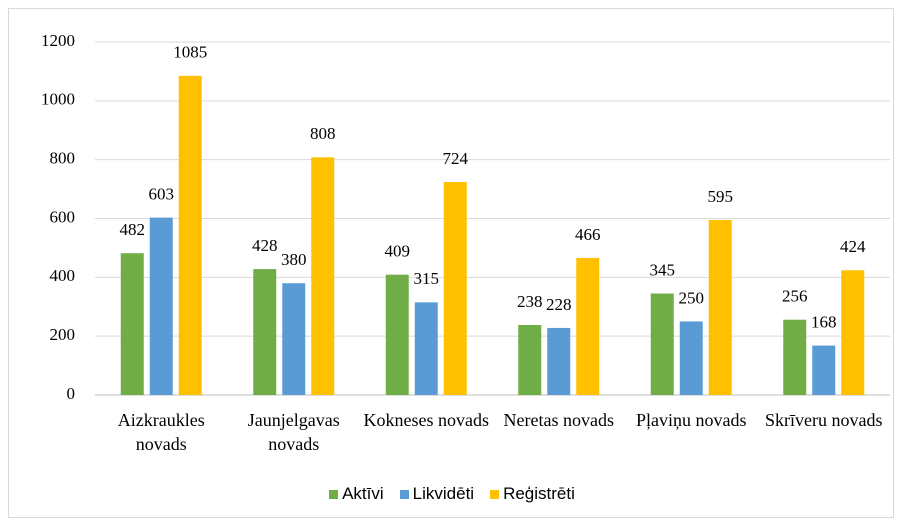 This screenshot has width=904, height=528. I want to click on legend-item: Aktīvi, so click(356, 494).